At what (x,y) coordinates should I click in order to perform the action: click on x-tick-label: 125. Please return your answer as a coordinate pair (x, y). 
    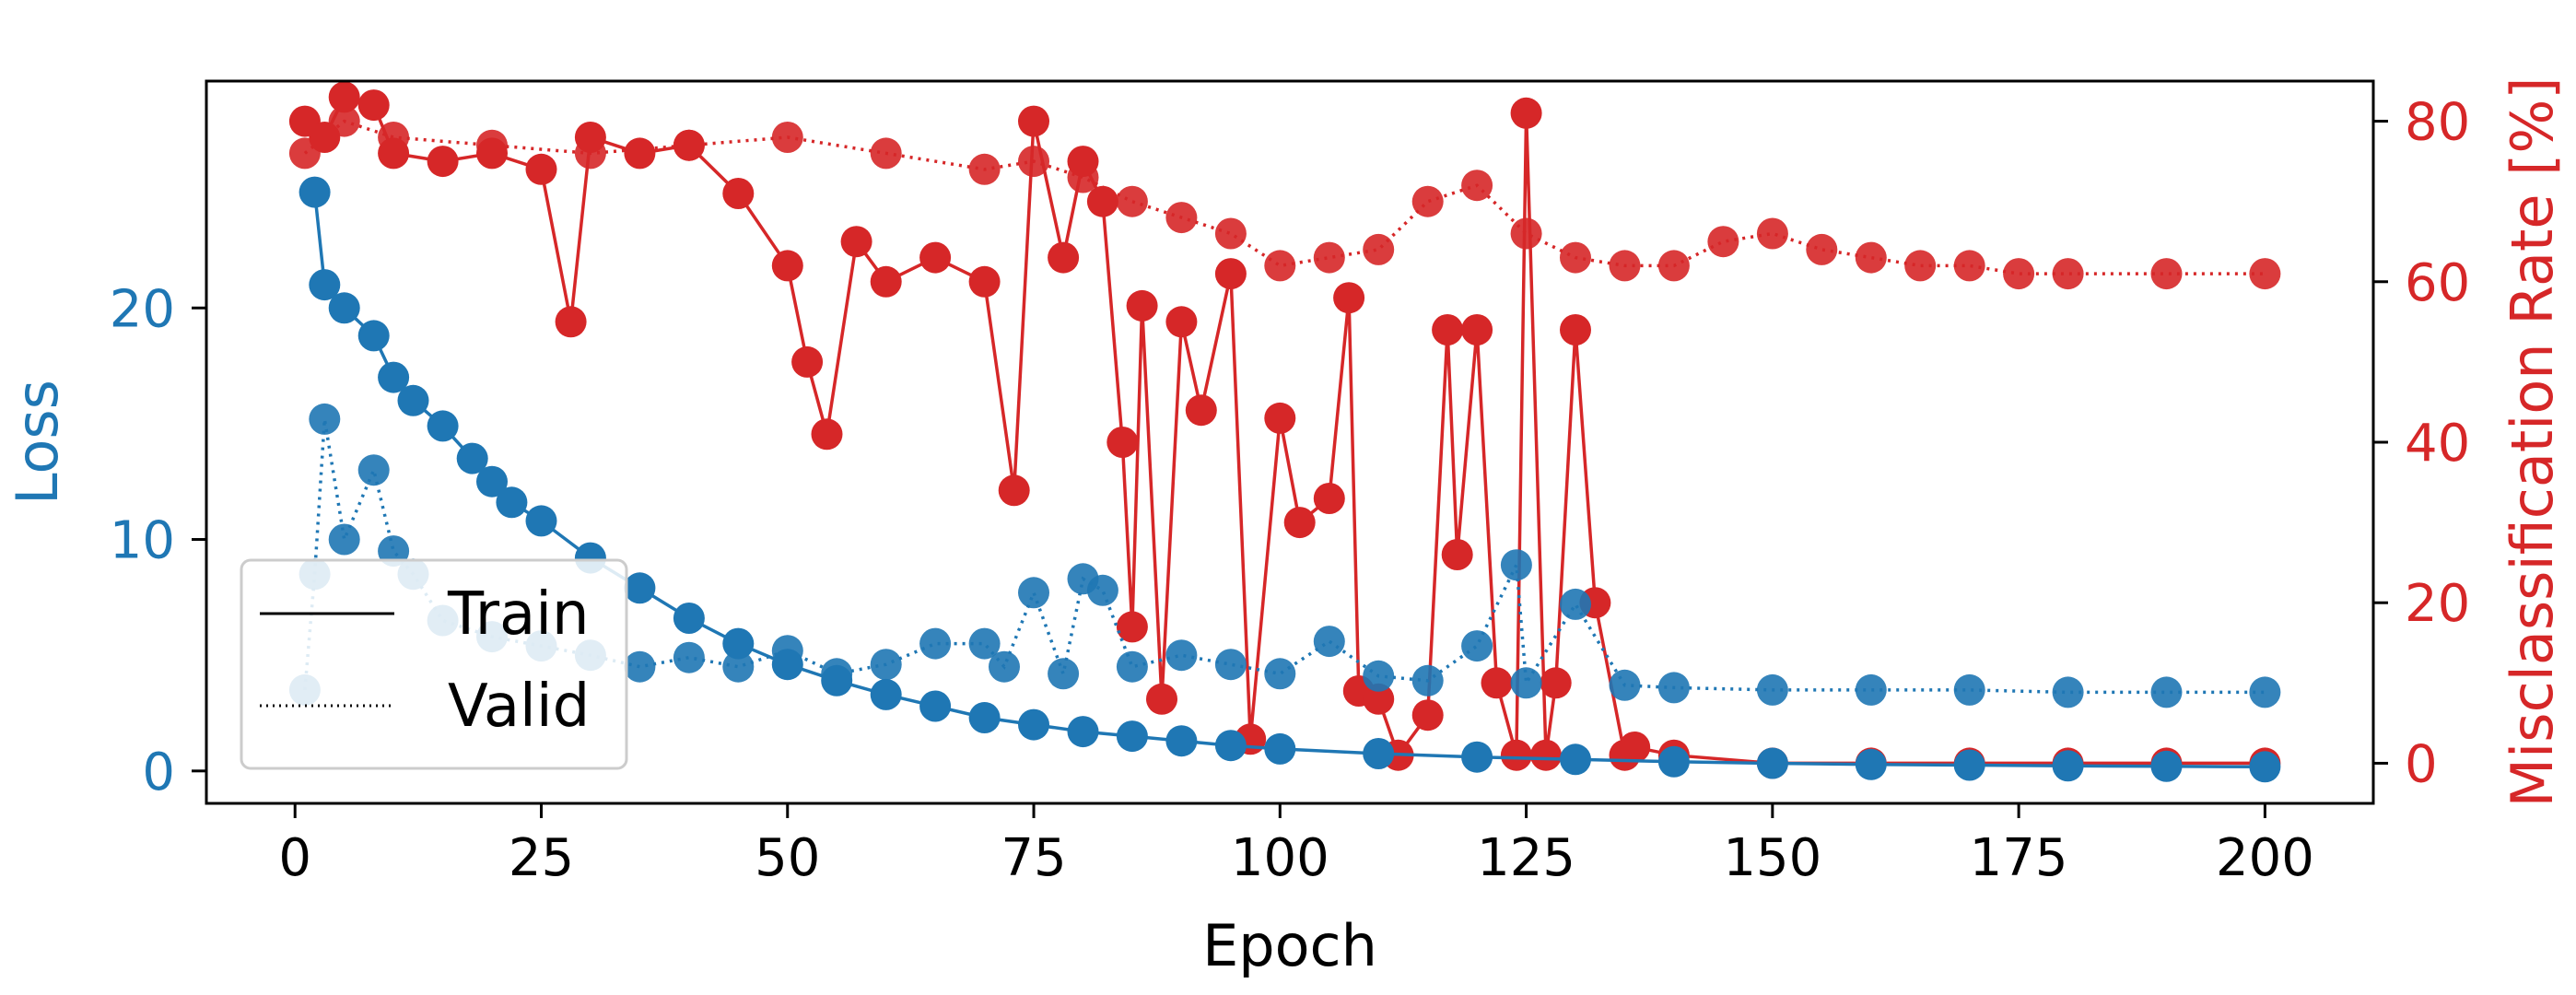
    Looking at the image, I should click on (1526, 858).